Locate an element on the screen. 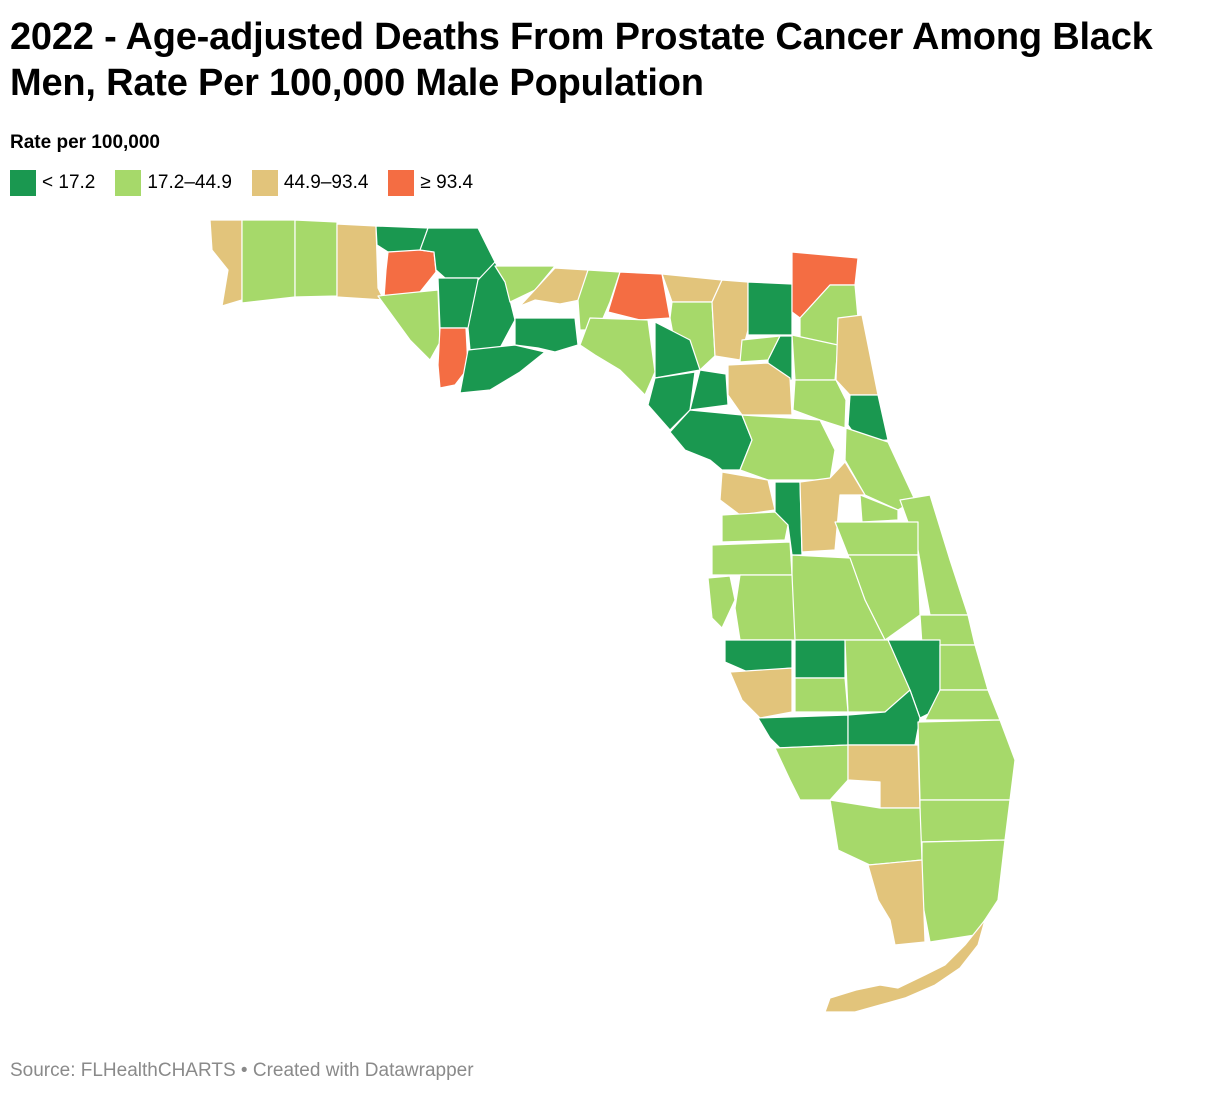 The height and width of the screenshot is (1098, 1220). county-desoto is located at coordinates (821, 695).